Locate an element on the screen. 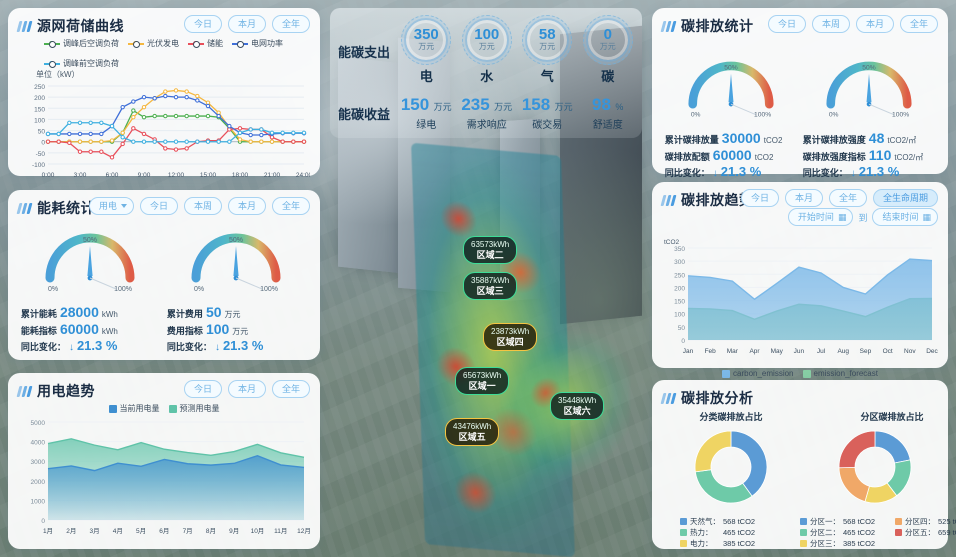  trend-btn-month: 本月 is located at coordinates (246, 389).